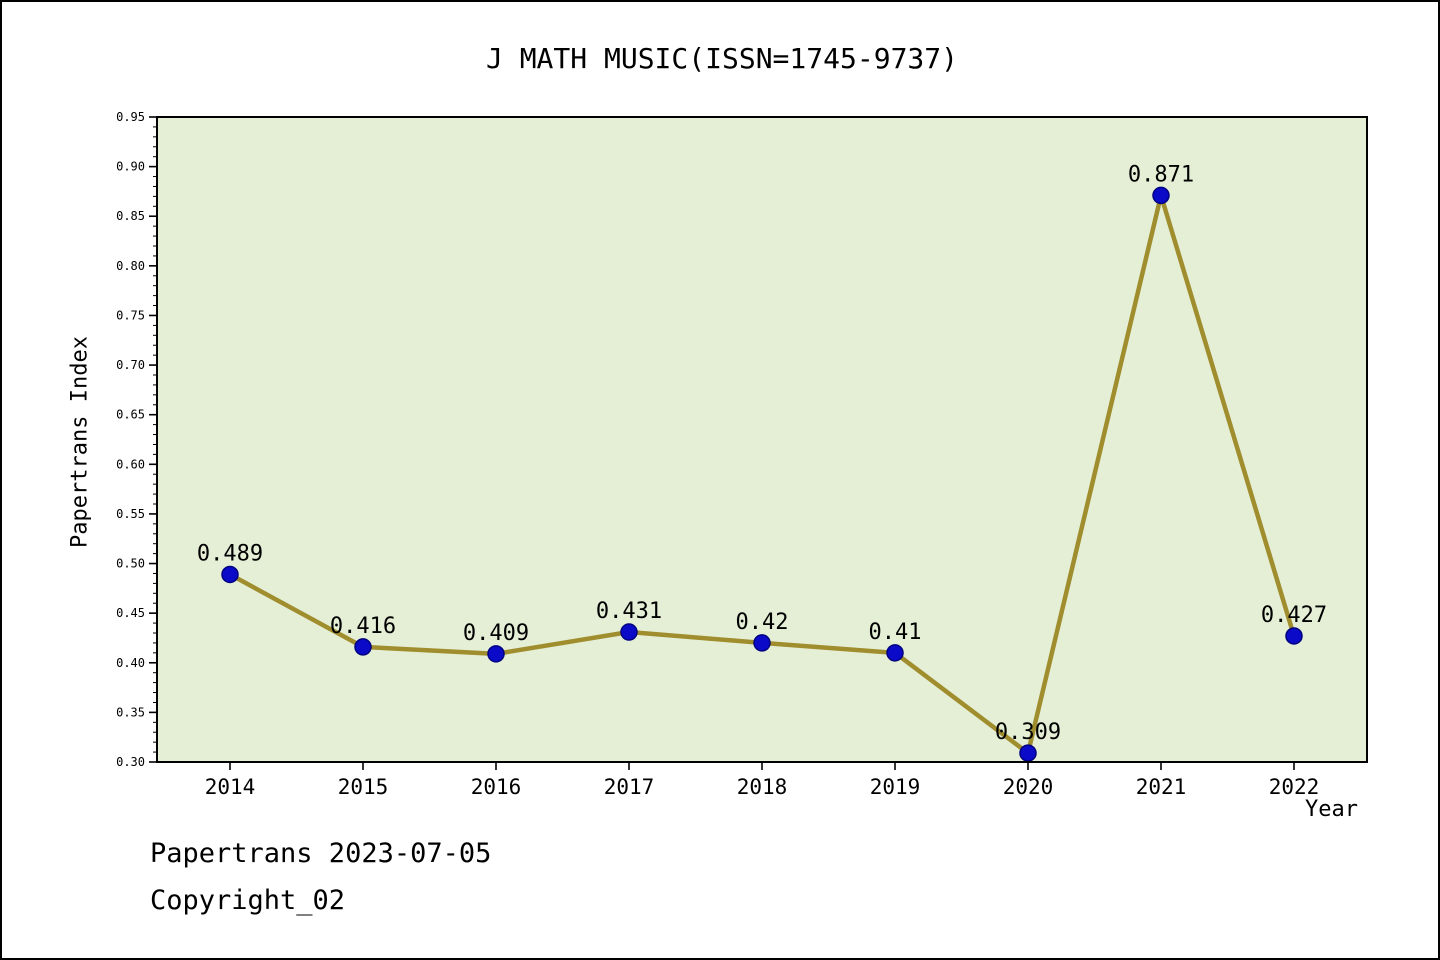 Image resolution: width=1440 pixels, height=960 pixels. Describe the element at coordinates (1294, 615) in the screenshot. I see `data-point-label: 0.427` at that location.